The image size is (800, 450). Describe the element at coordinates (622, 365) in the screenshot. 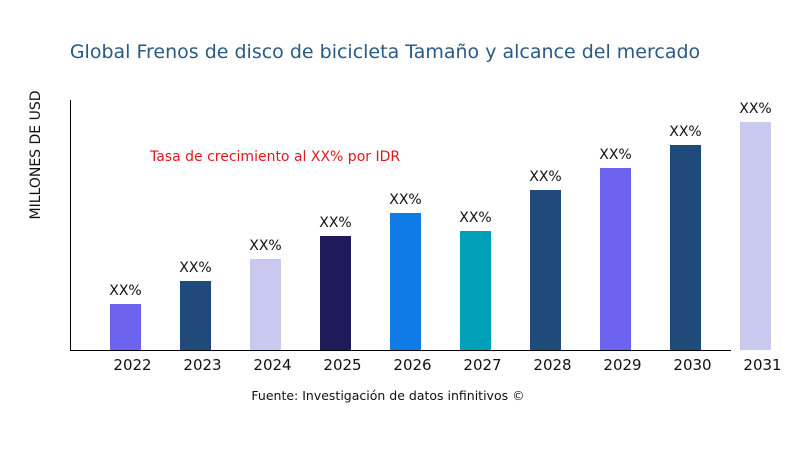

I see `x-tick-label-2029: 2029` at that location.